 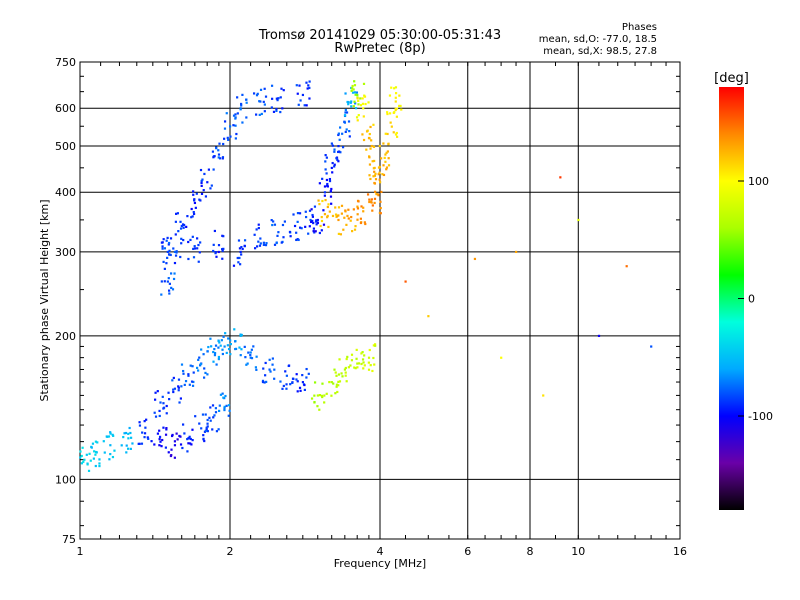 What do you see at coordinates (65, 479) in the screenshot?
I see `y-tick-label: 100` at bounding box center [65, 479].